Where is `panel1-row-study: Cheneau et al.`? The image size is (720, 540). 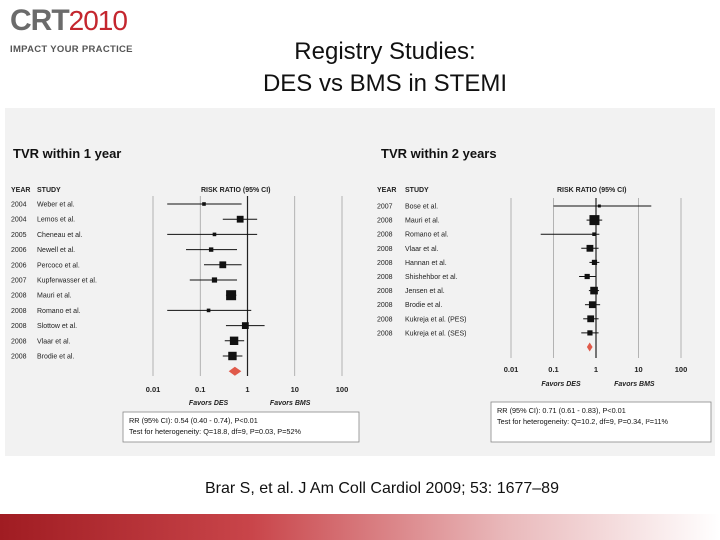 panel1-row-study: Cheneau et al. is located at coordinates (60, 235).